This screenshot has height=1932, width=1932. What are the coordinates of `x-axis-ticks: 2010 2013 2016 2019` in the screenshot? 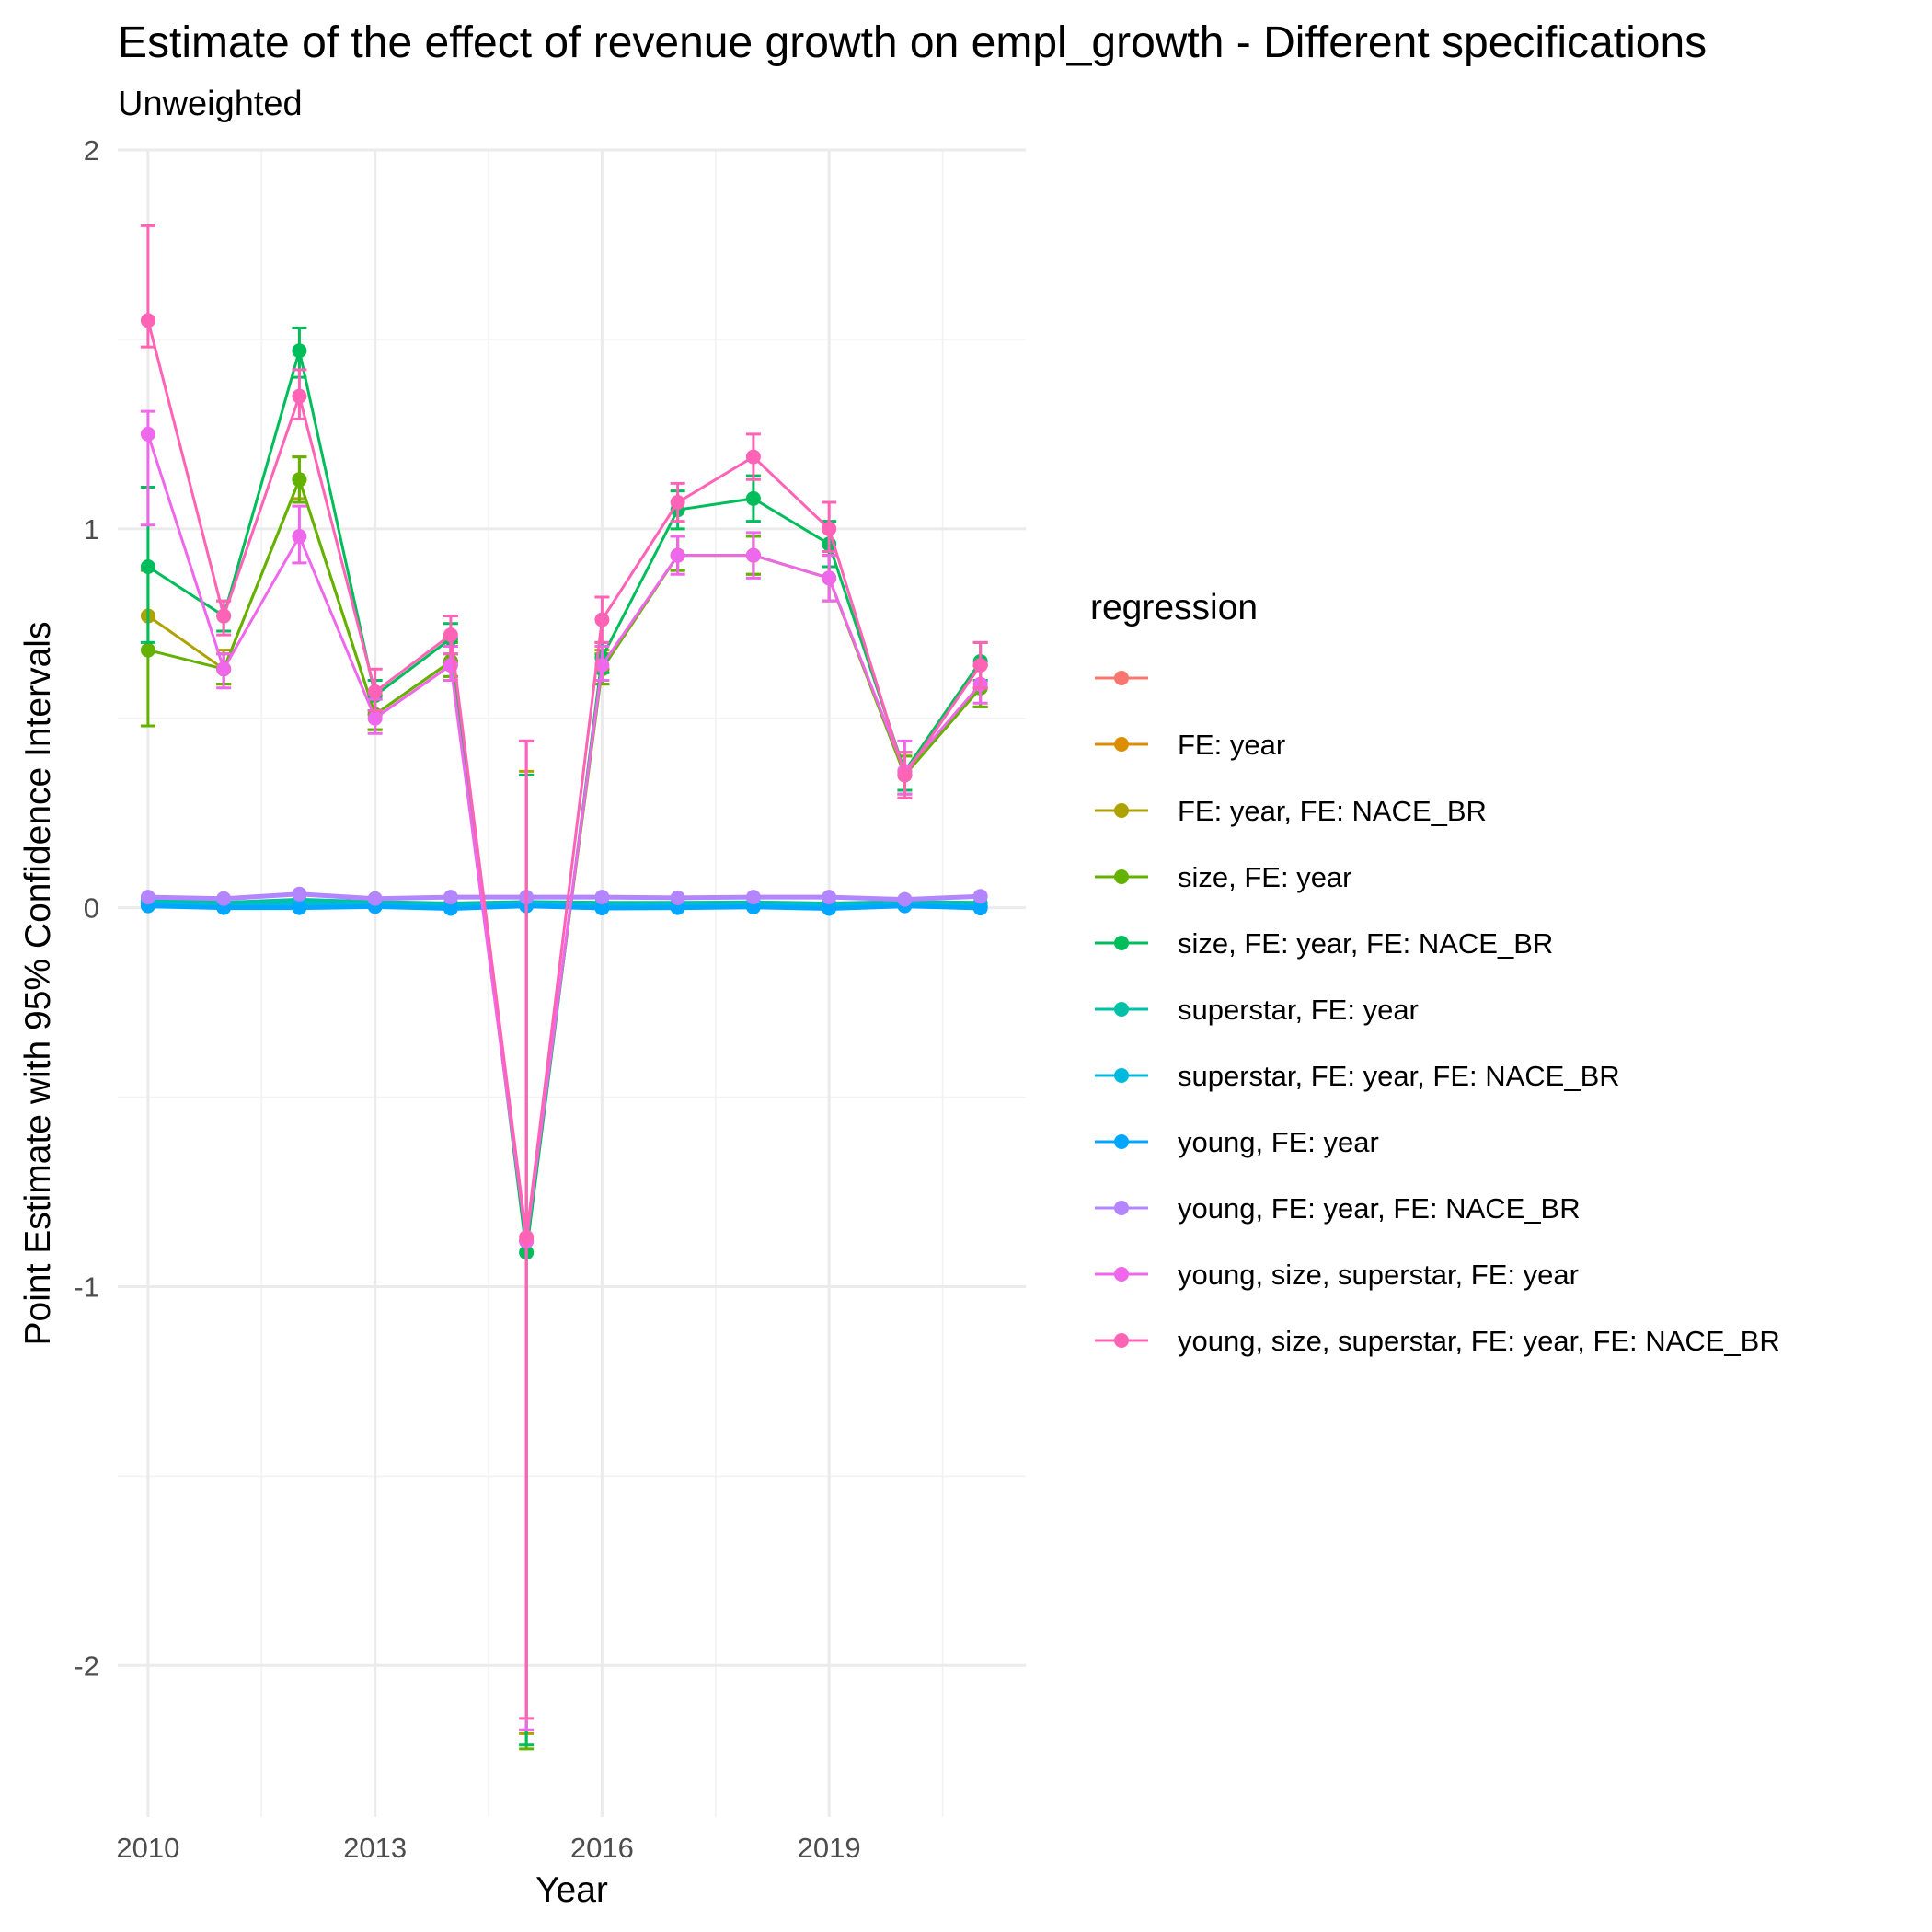 It's located at (488, 1848).